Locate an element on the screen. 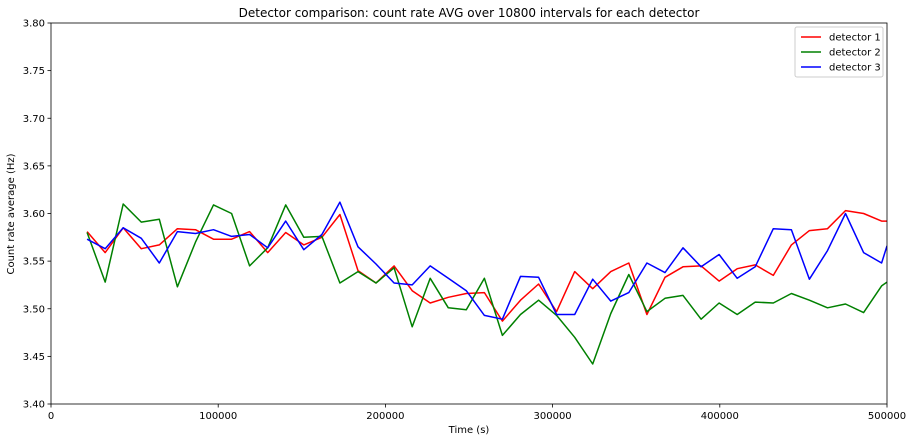 This screenshot has height=441, width=913. x-tick-label: 0 is located at coordinates (51, 416).